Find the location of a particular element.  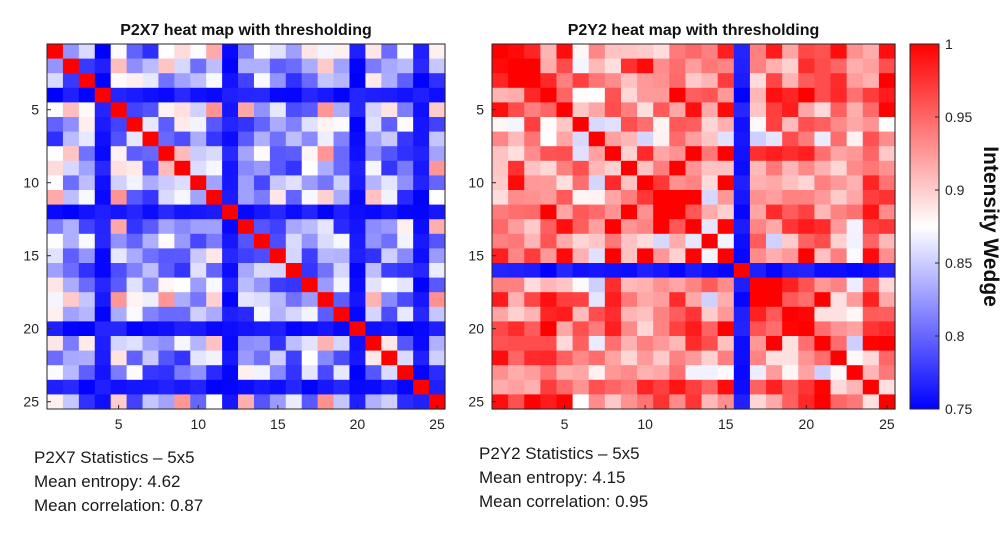

p2y2-y-tick-label: 20 is located at coordinates (476, 329).